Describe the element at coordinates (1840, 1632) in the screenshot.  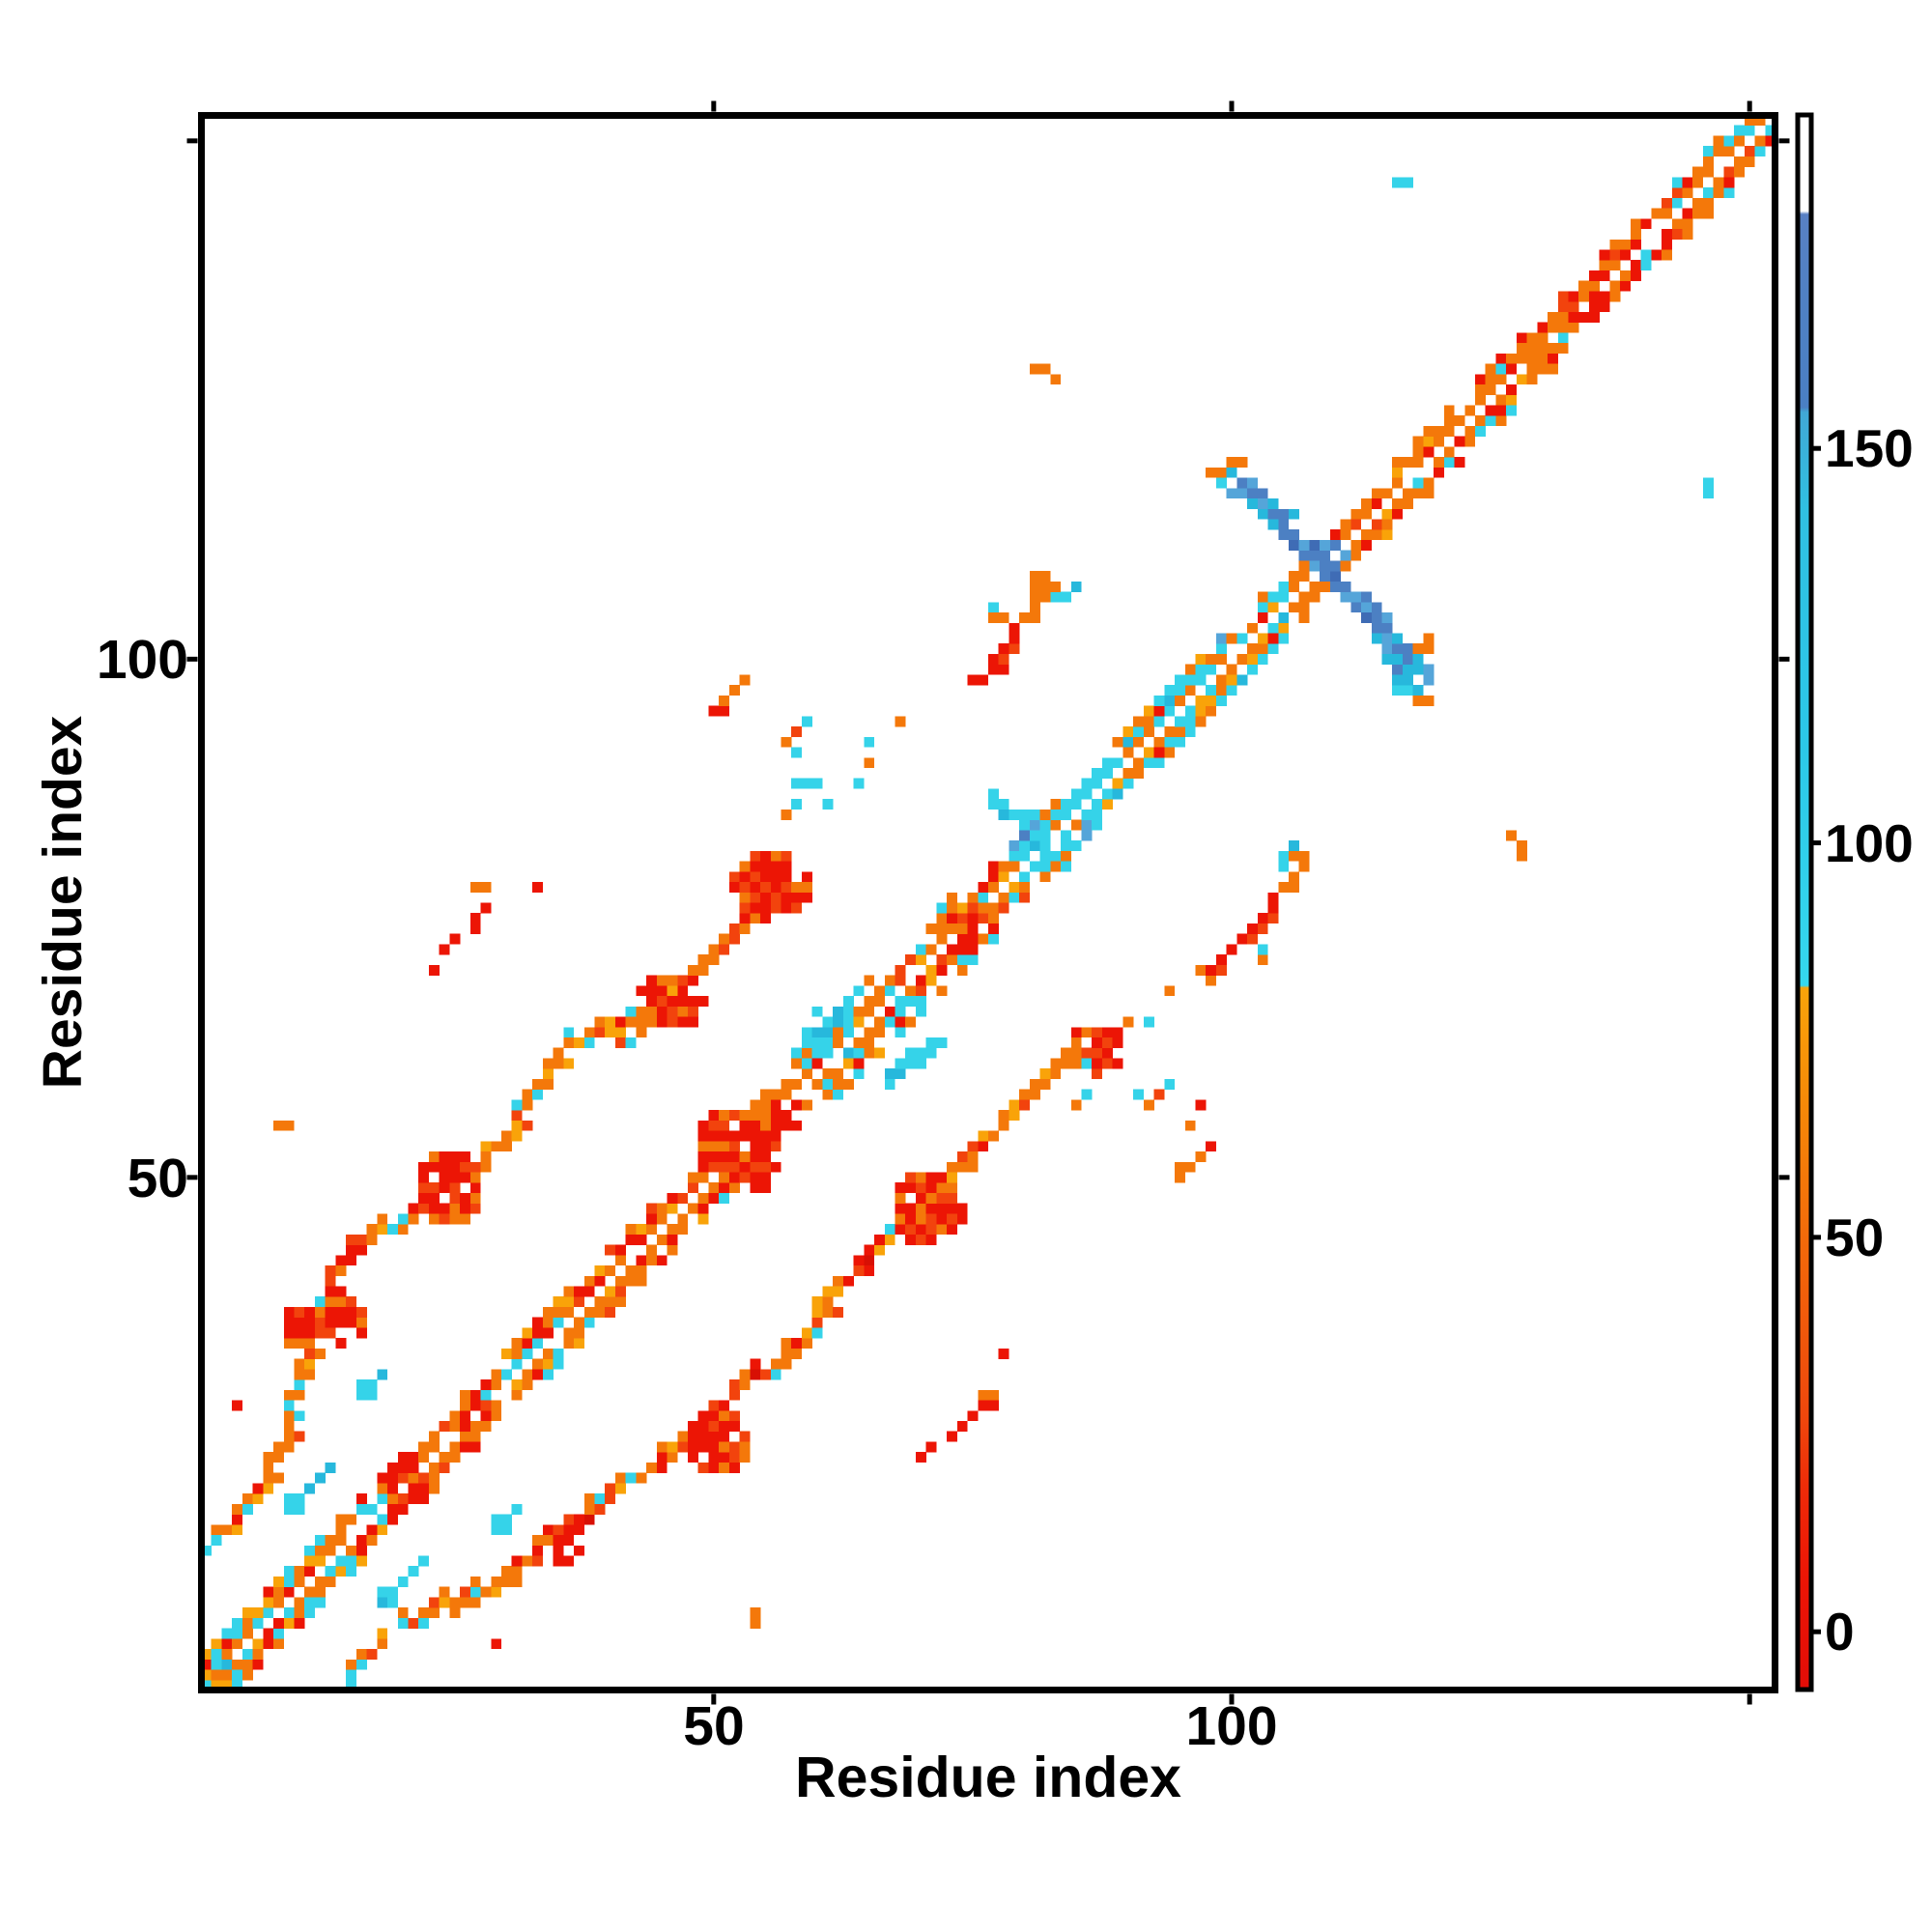
I see `svg-text: 0` at that location.